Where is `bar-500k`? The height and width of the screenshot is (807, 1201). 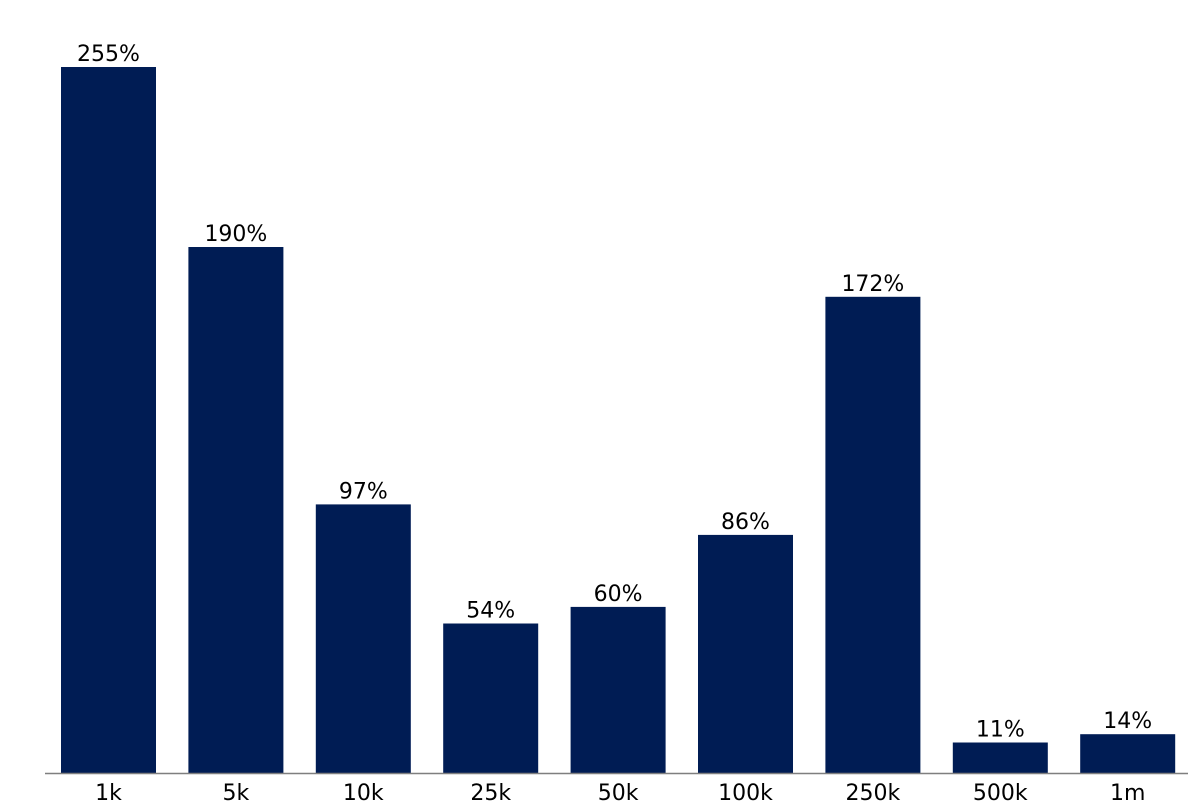 bar-500k is located at coordinates (1000, 757).